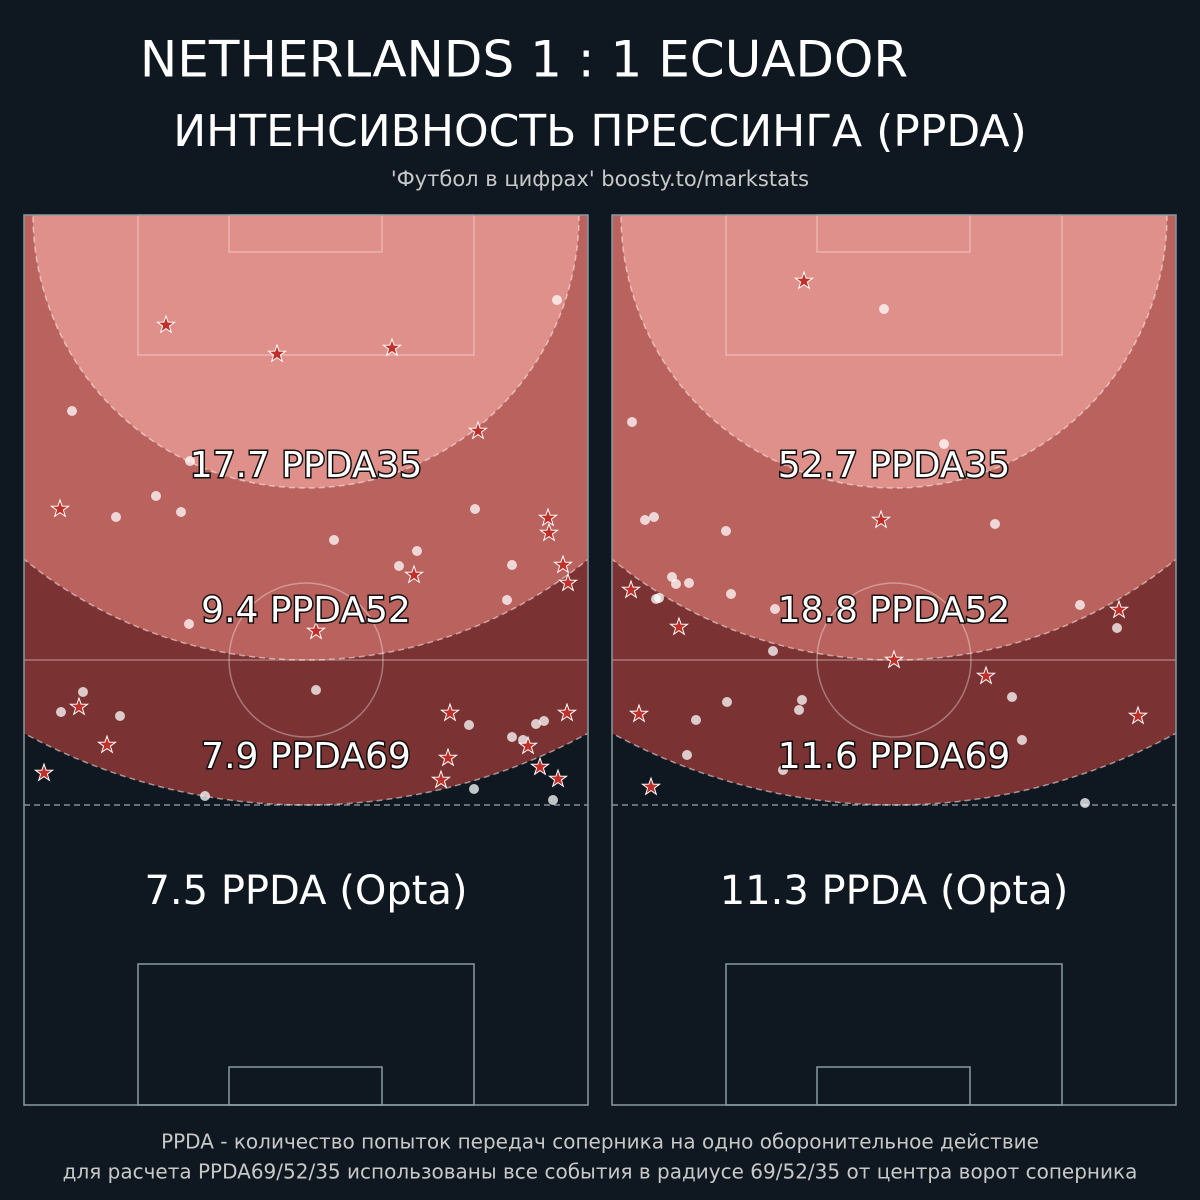 This screenshot has width=1200, height=1200. What do you see at coordinates (306, 756) in the screenshot?
I see `ppda69-label: 7.9 PPDA69` at bounding box center [306, 756].